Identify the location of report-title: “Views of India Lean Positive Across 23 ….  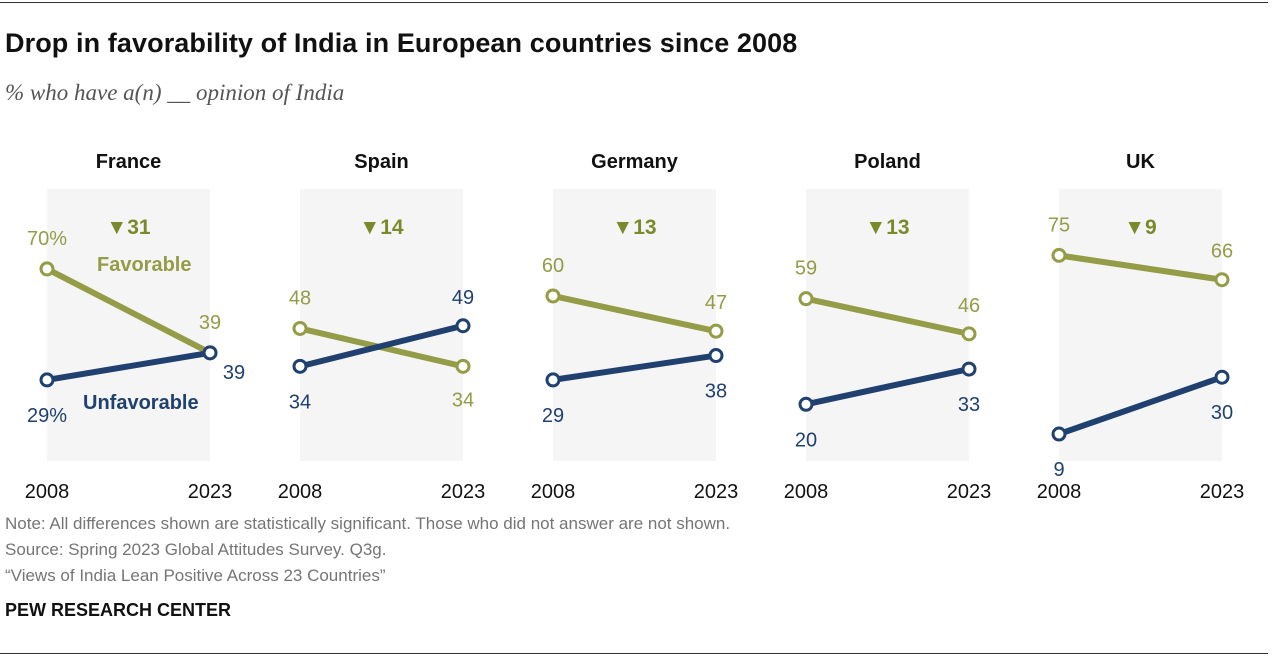
(195, 575).